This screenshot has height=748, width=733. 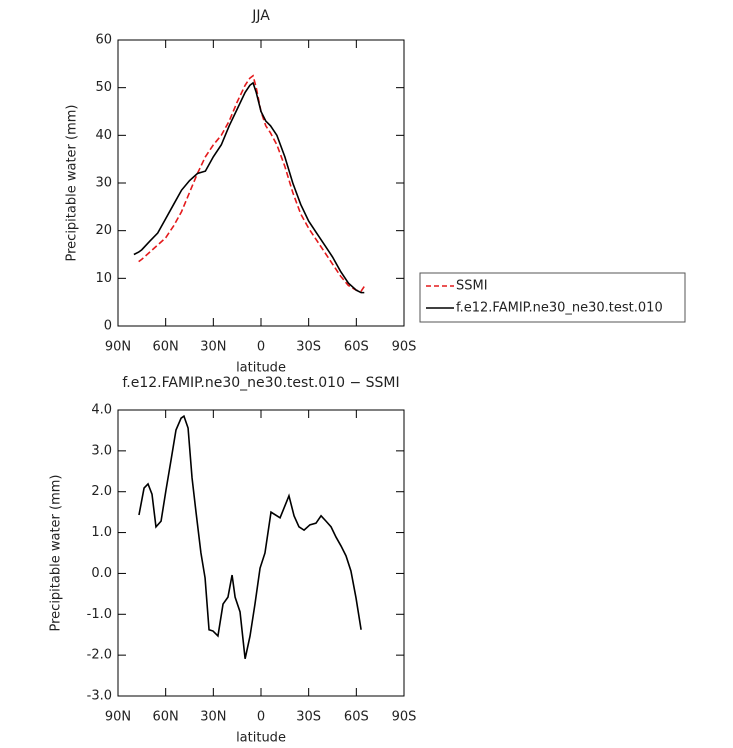 What do you see at coordinates (103, 278) in the screenshot?
I see `y-tick-label: 10` at bounding box center [103, 278].